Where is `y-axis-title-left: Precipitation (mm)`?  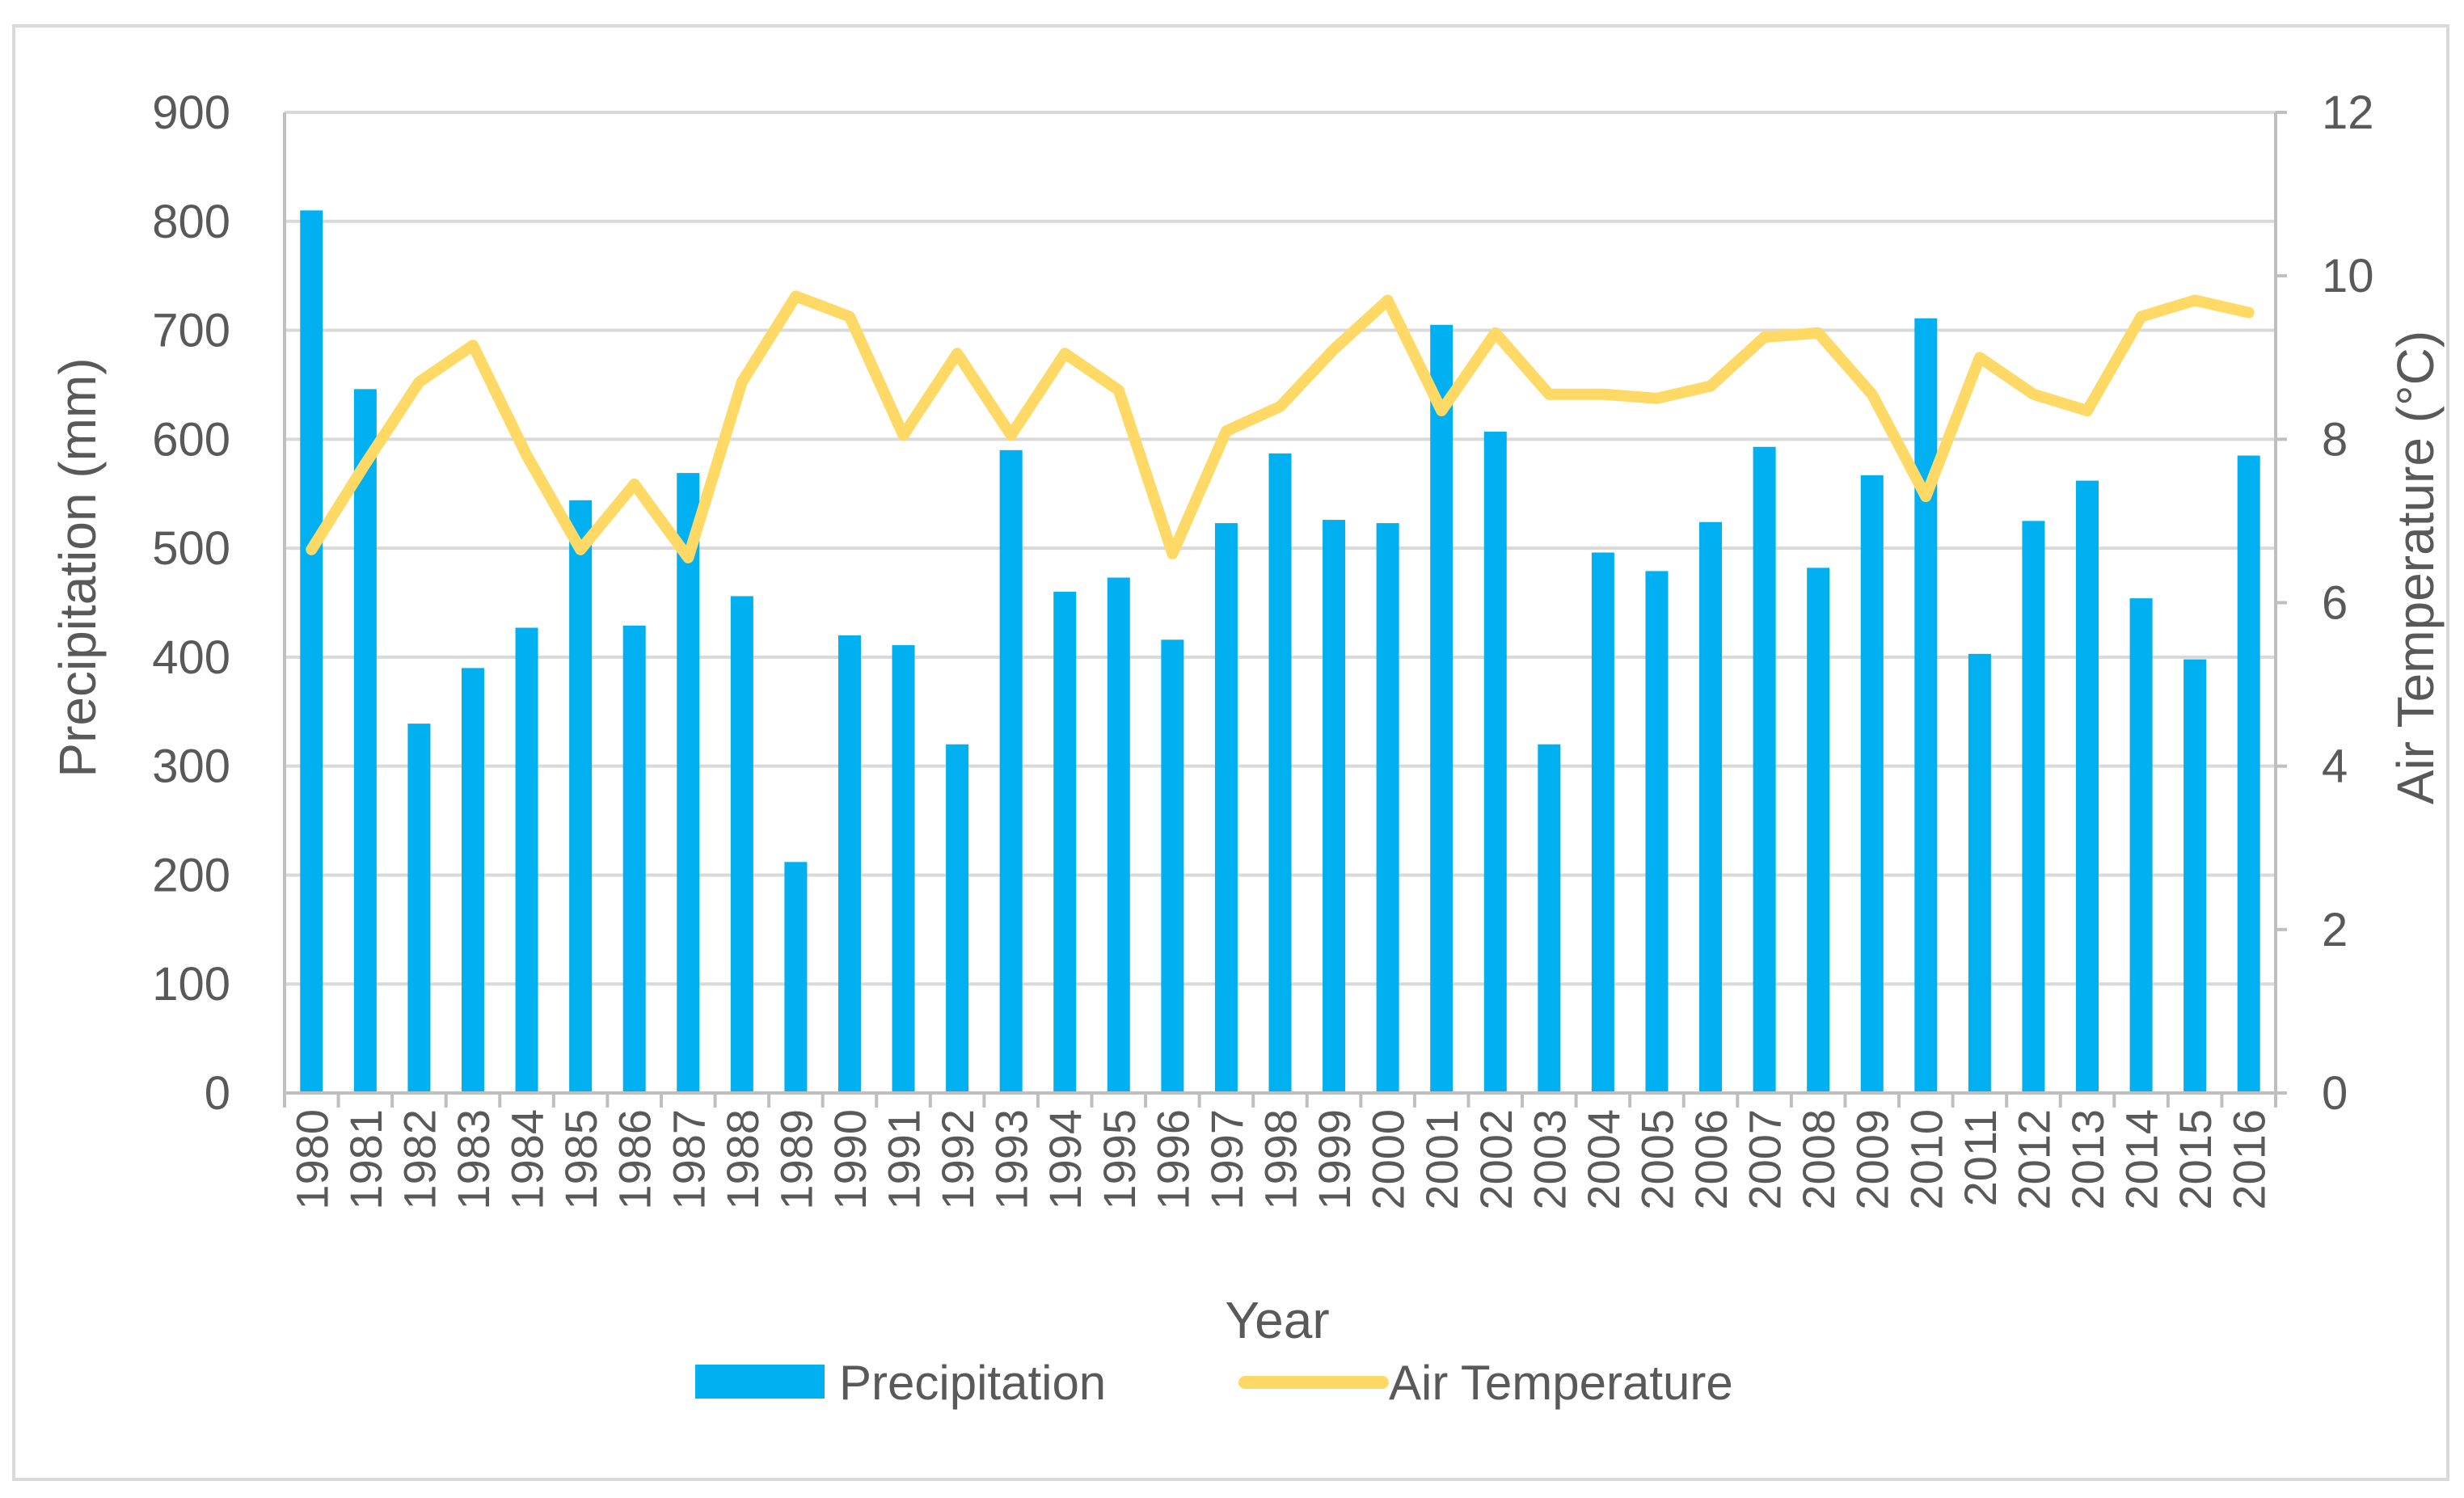 y-axis-title-left: Precipitation (mm) is located at coordinates (78, 567).